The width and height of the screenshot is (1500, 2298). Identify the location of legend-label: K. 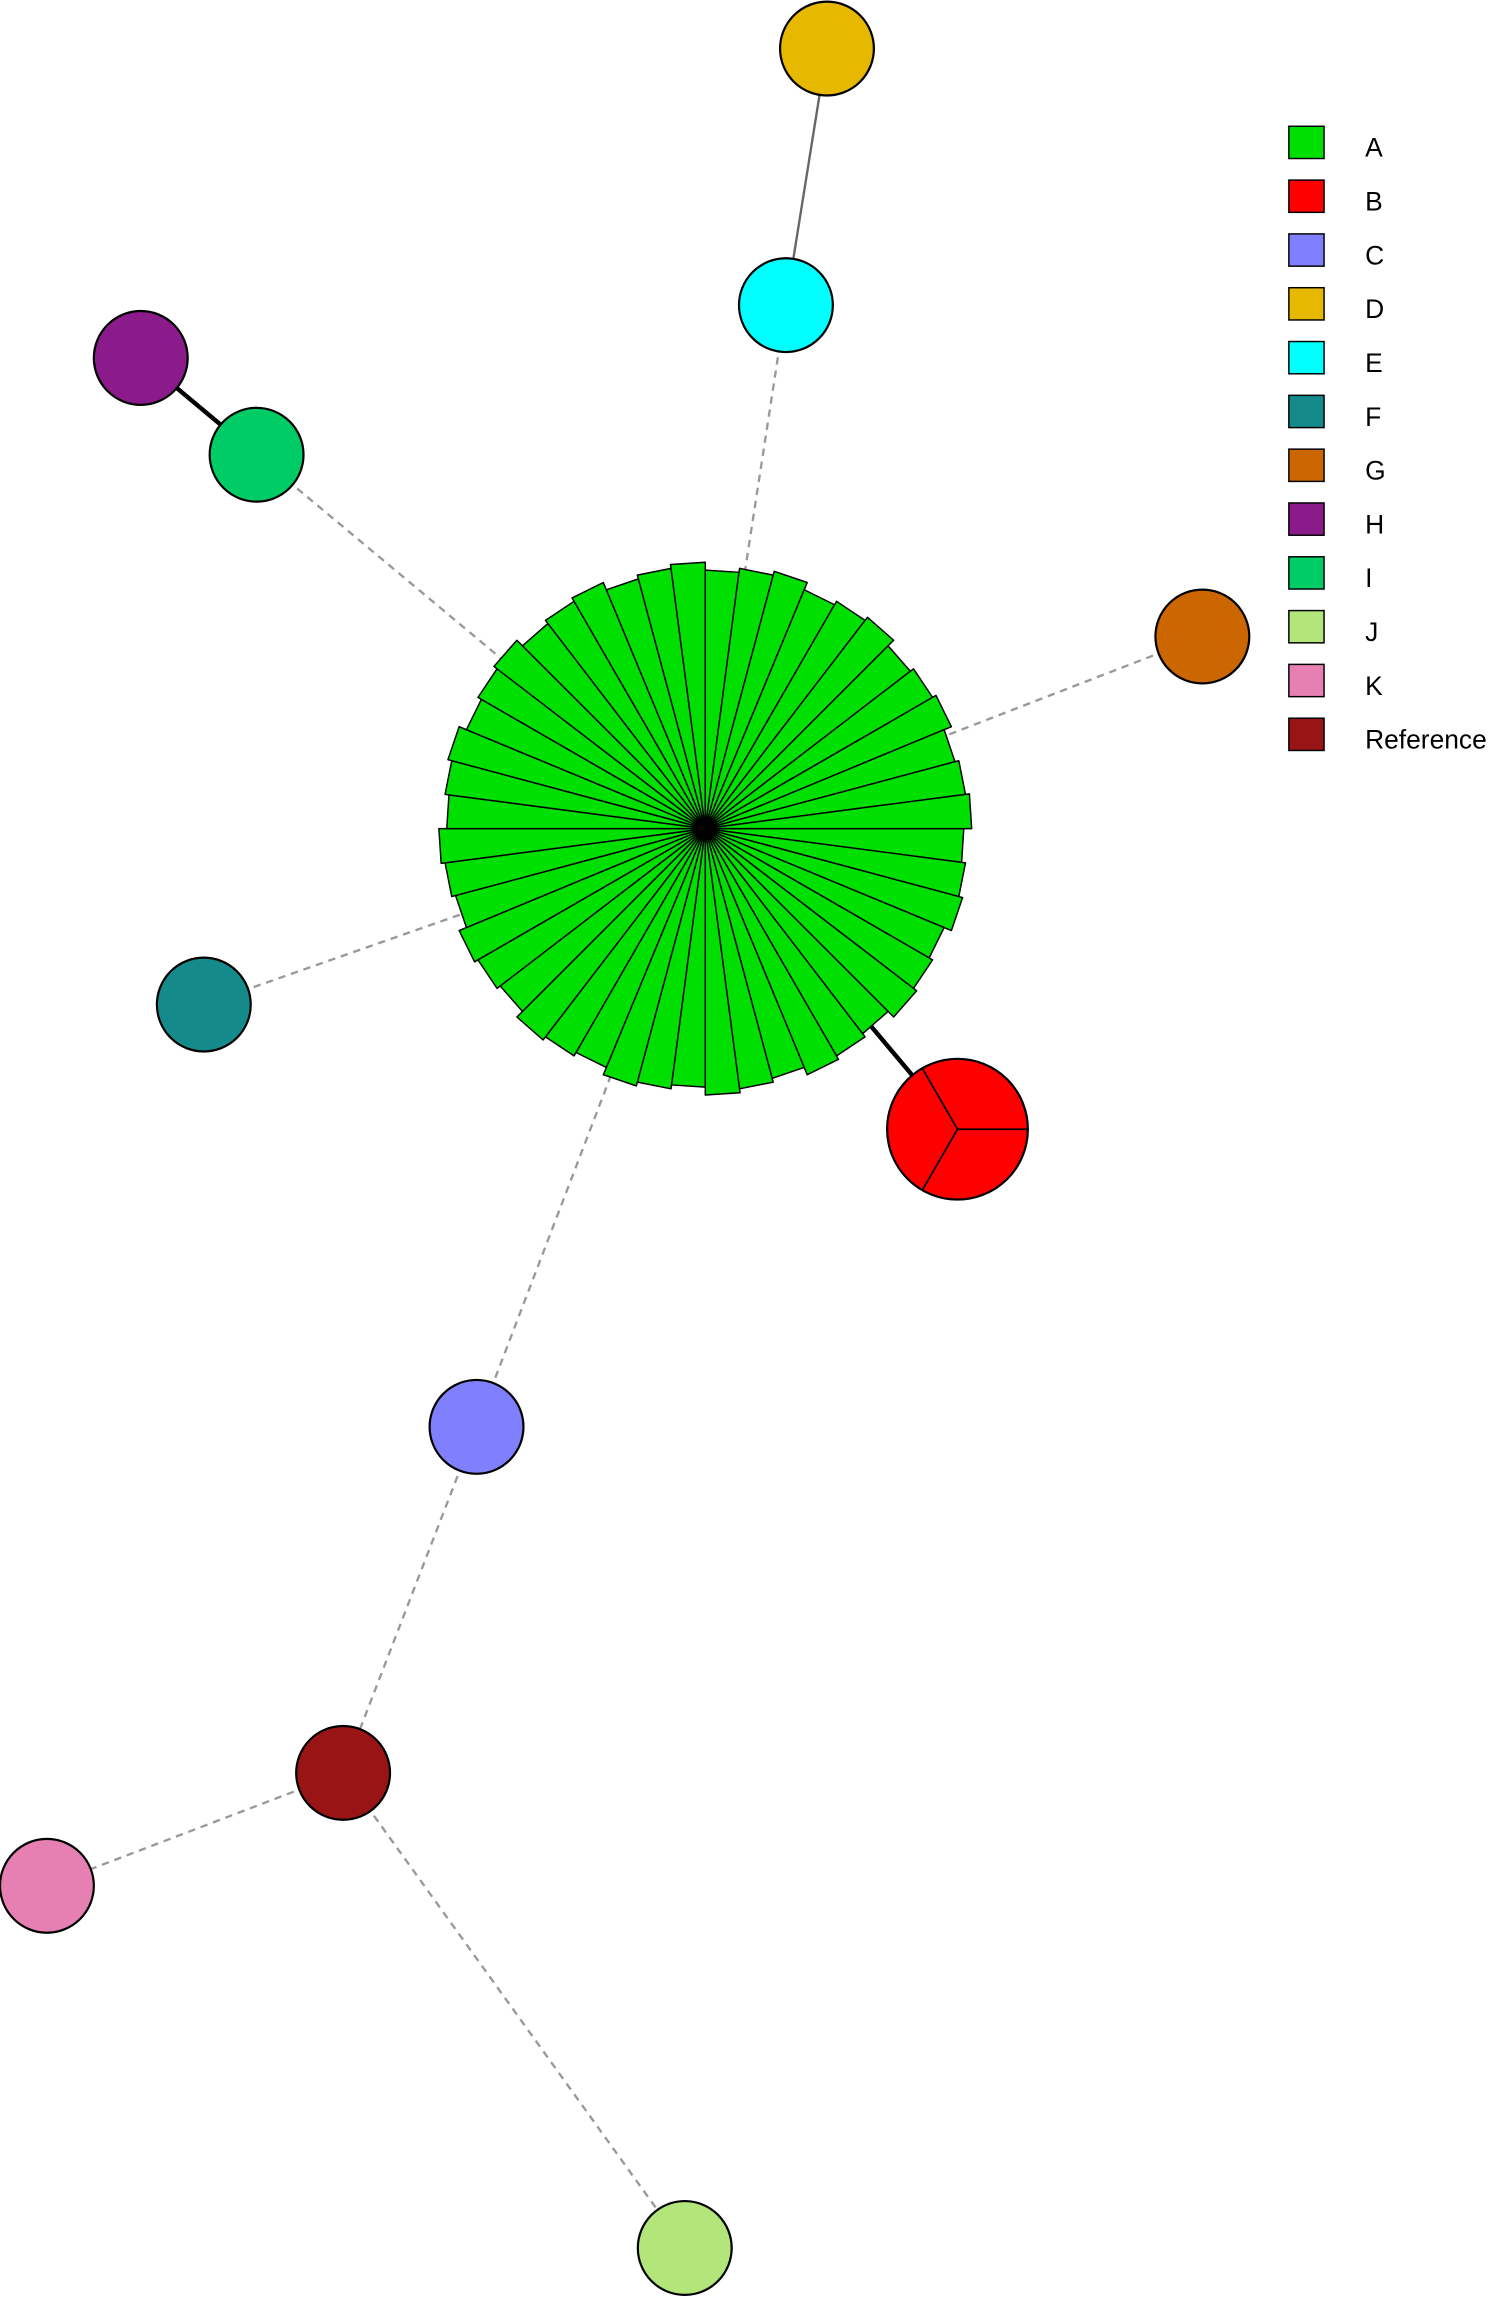
(1374, 686).